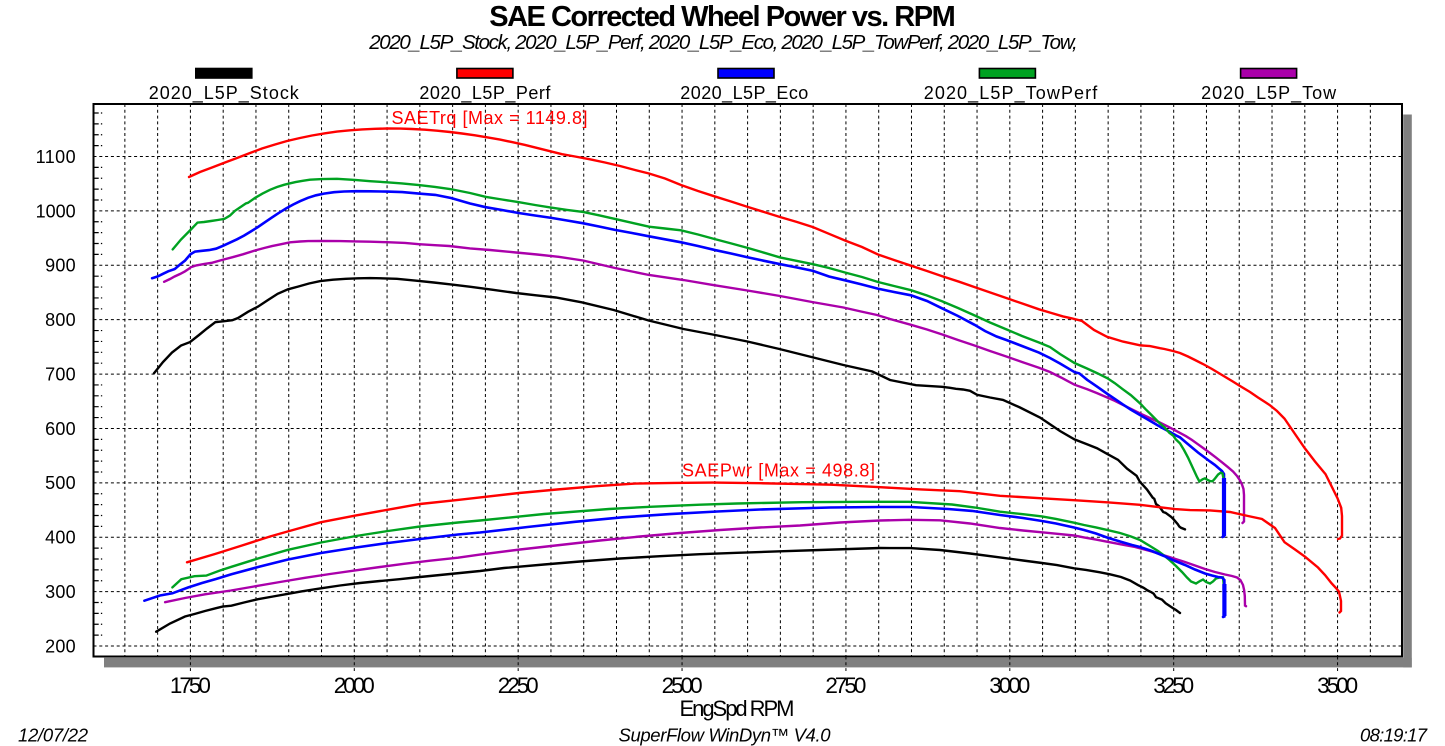 The image size is (1445, 746). Describe the element at coordinates (60, 320) in the screenshot. I see `svg-text: 800` at that location.